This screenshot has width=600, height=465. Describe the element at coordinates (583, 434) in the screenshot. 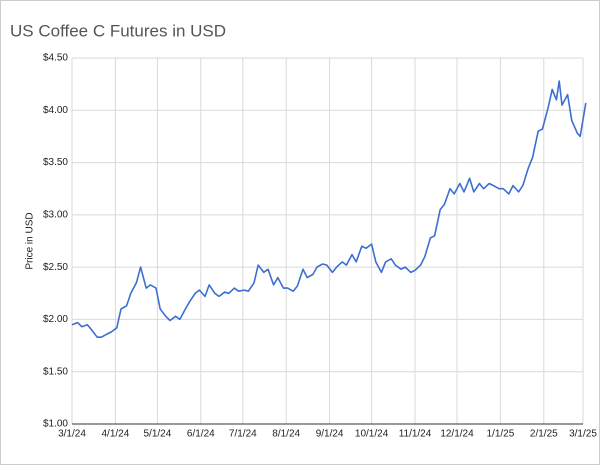

I see `x-tick-label: 3/1/25` at that location.